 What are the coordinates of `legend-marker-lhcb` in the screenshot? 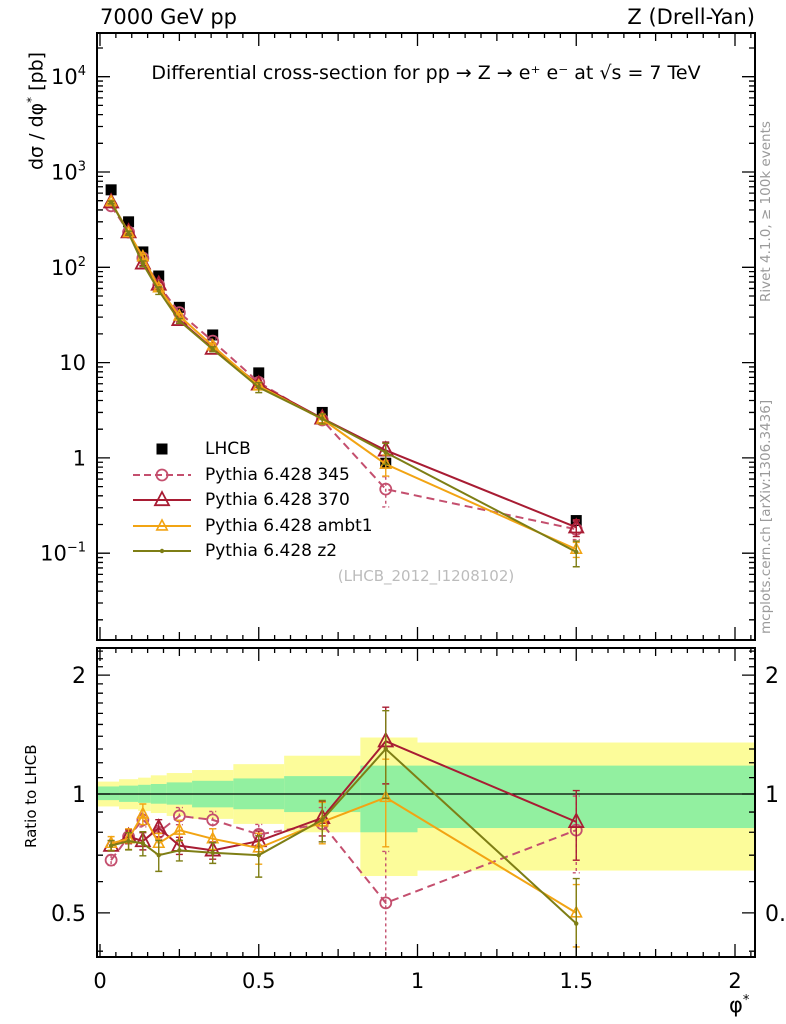 It's located at (162, 449).